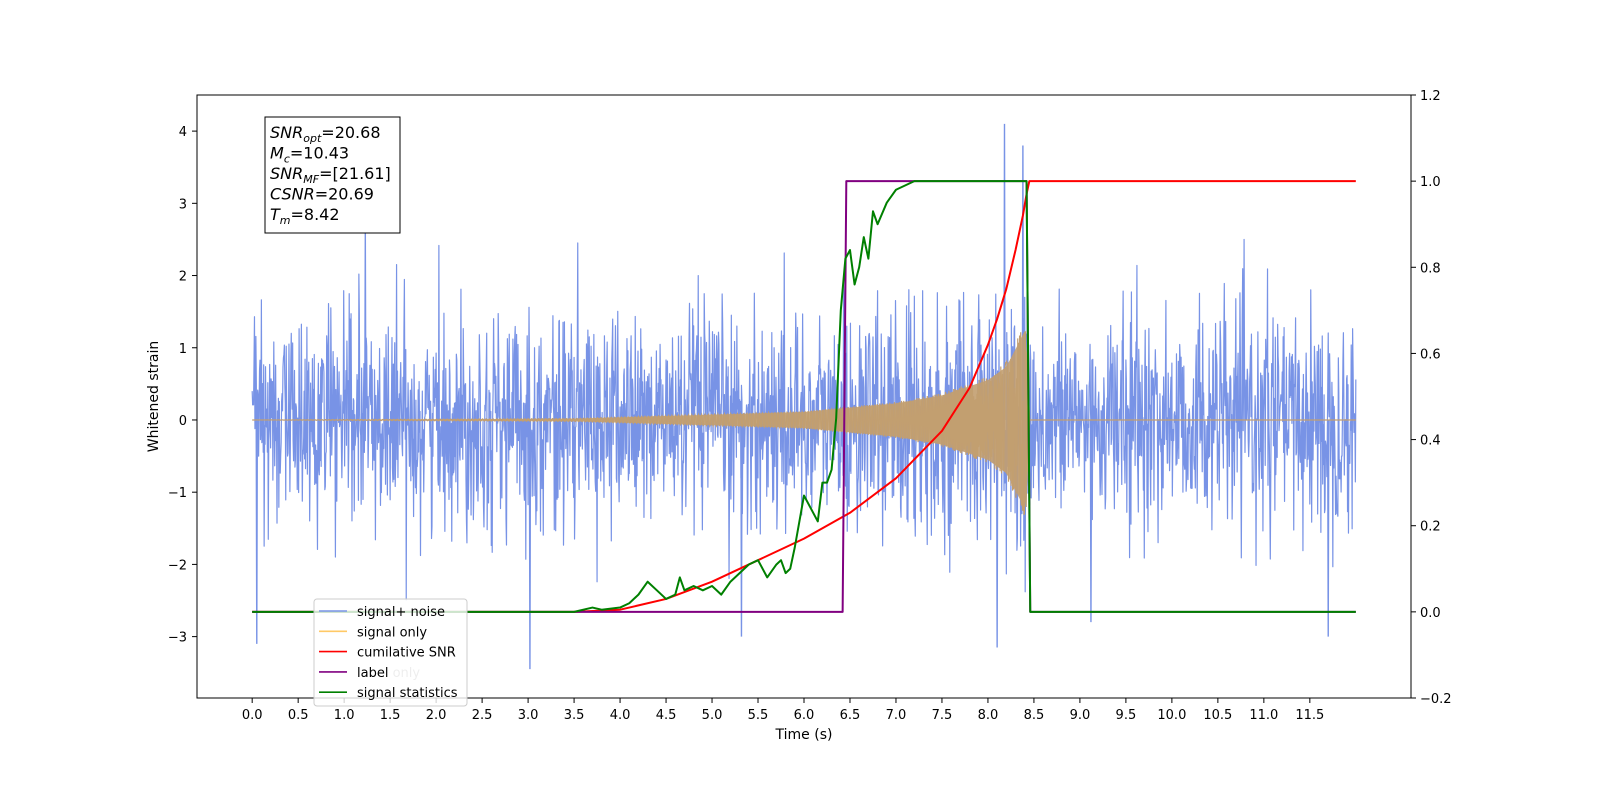  I want to click on x-tick-label: 4.5, so click(666, 715).